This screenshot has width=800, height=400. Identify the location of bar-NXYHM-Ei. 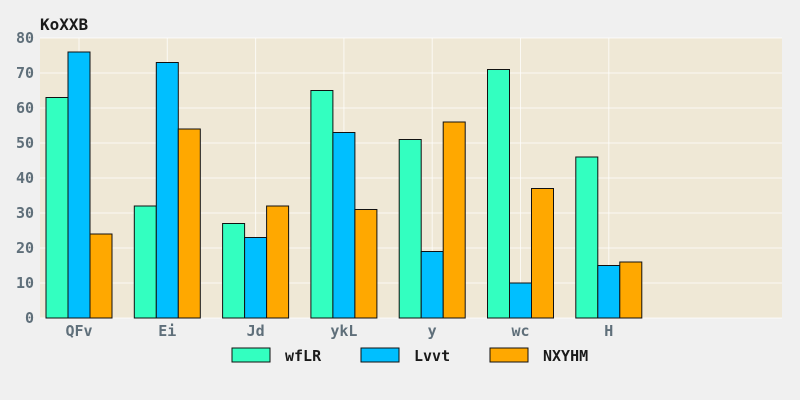
(189, 223).